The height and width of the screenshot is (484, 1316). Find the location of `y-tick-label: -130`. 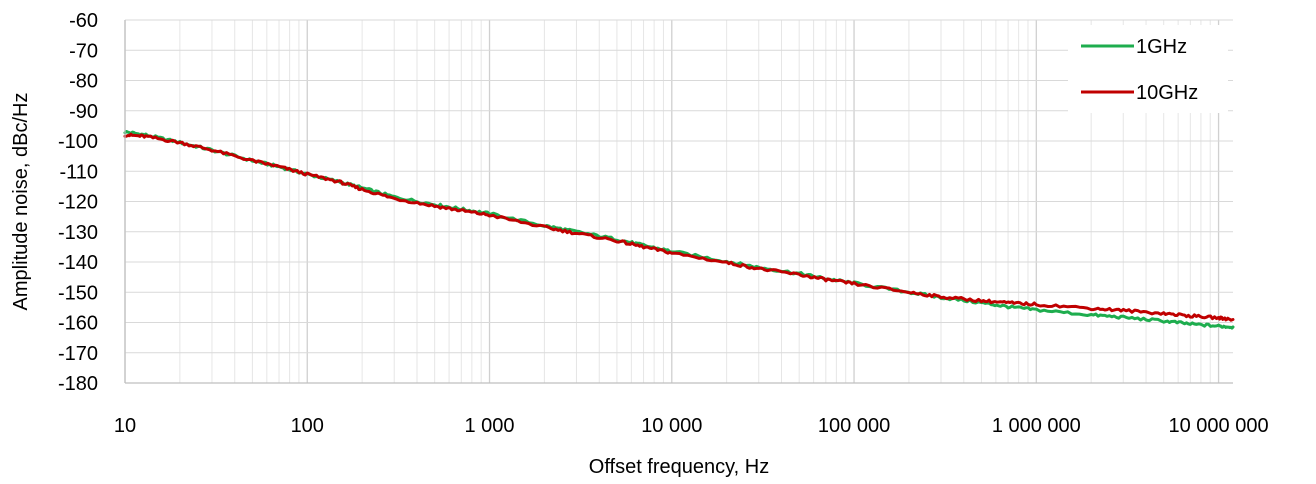

y-tick-label: -130 is located at coordinates (78, 233).